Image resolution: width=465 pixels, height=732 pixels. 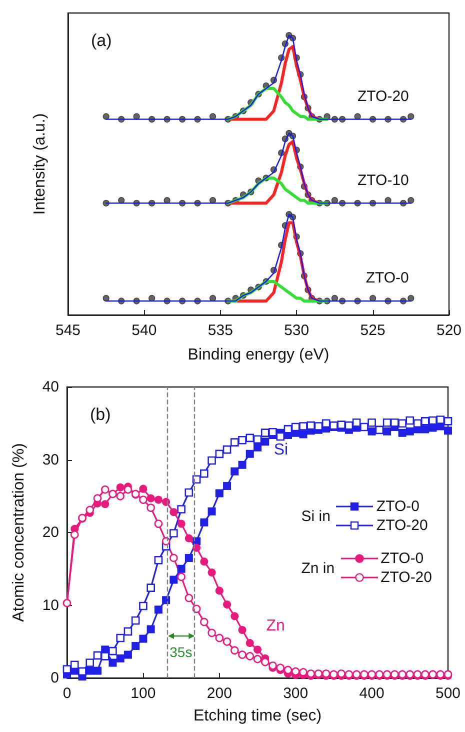 What do you see at coordinates (144, 330) in the screenshot?
I see `x-tick-label: 540` at bounding box center [144, 330].